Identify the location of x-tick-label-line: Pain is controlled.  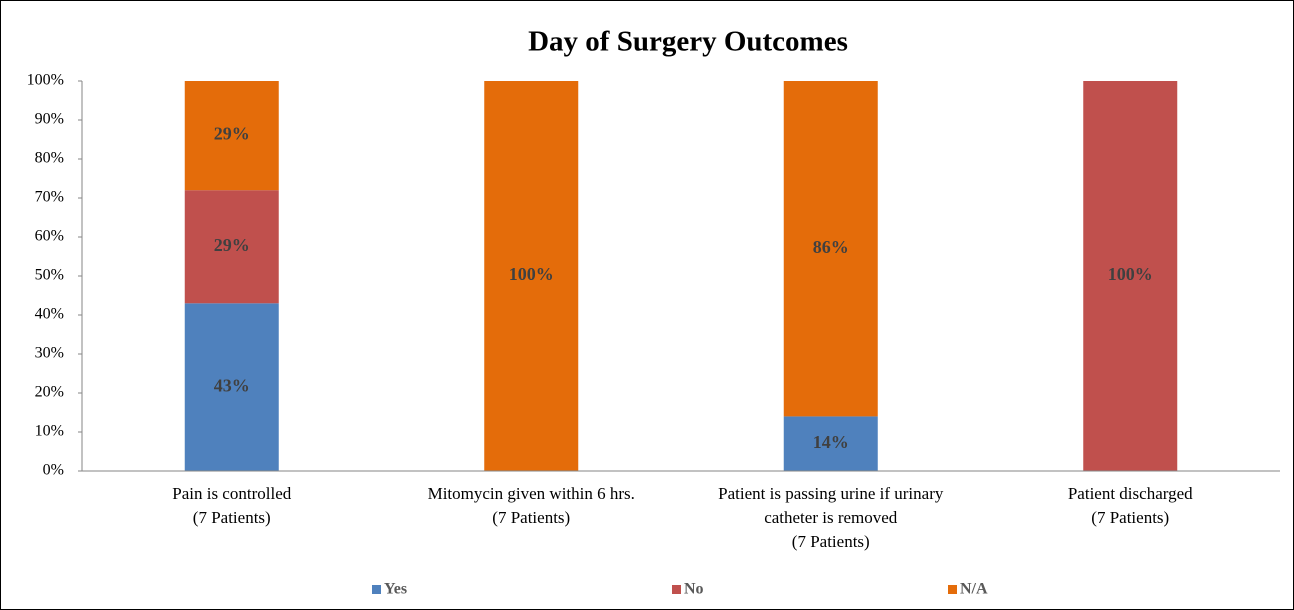
(231, 493).